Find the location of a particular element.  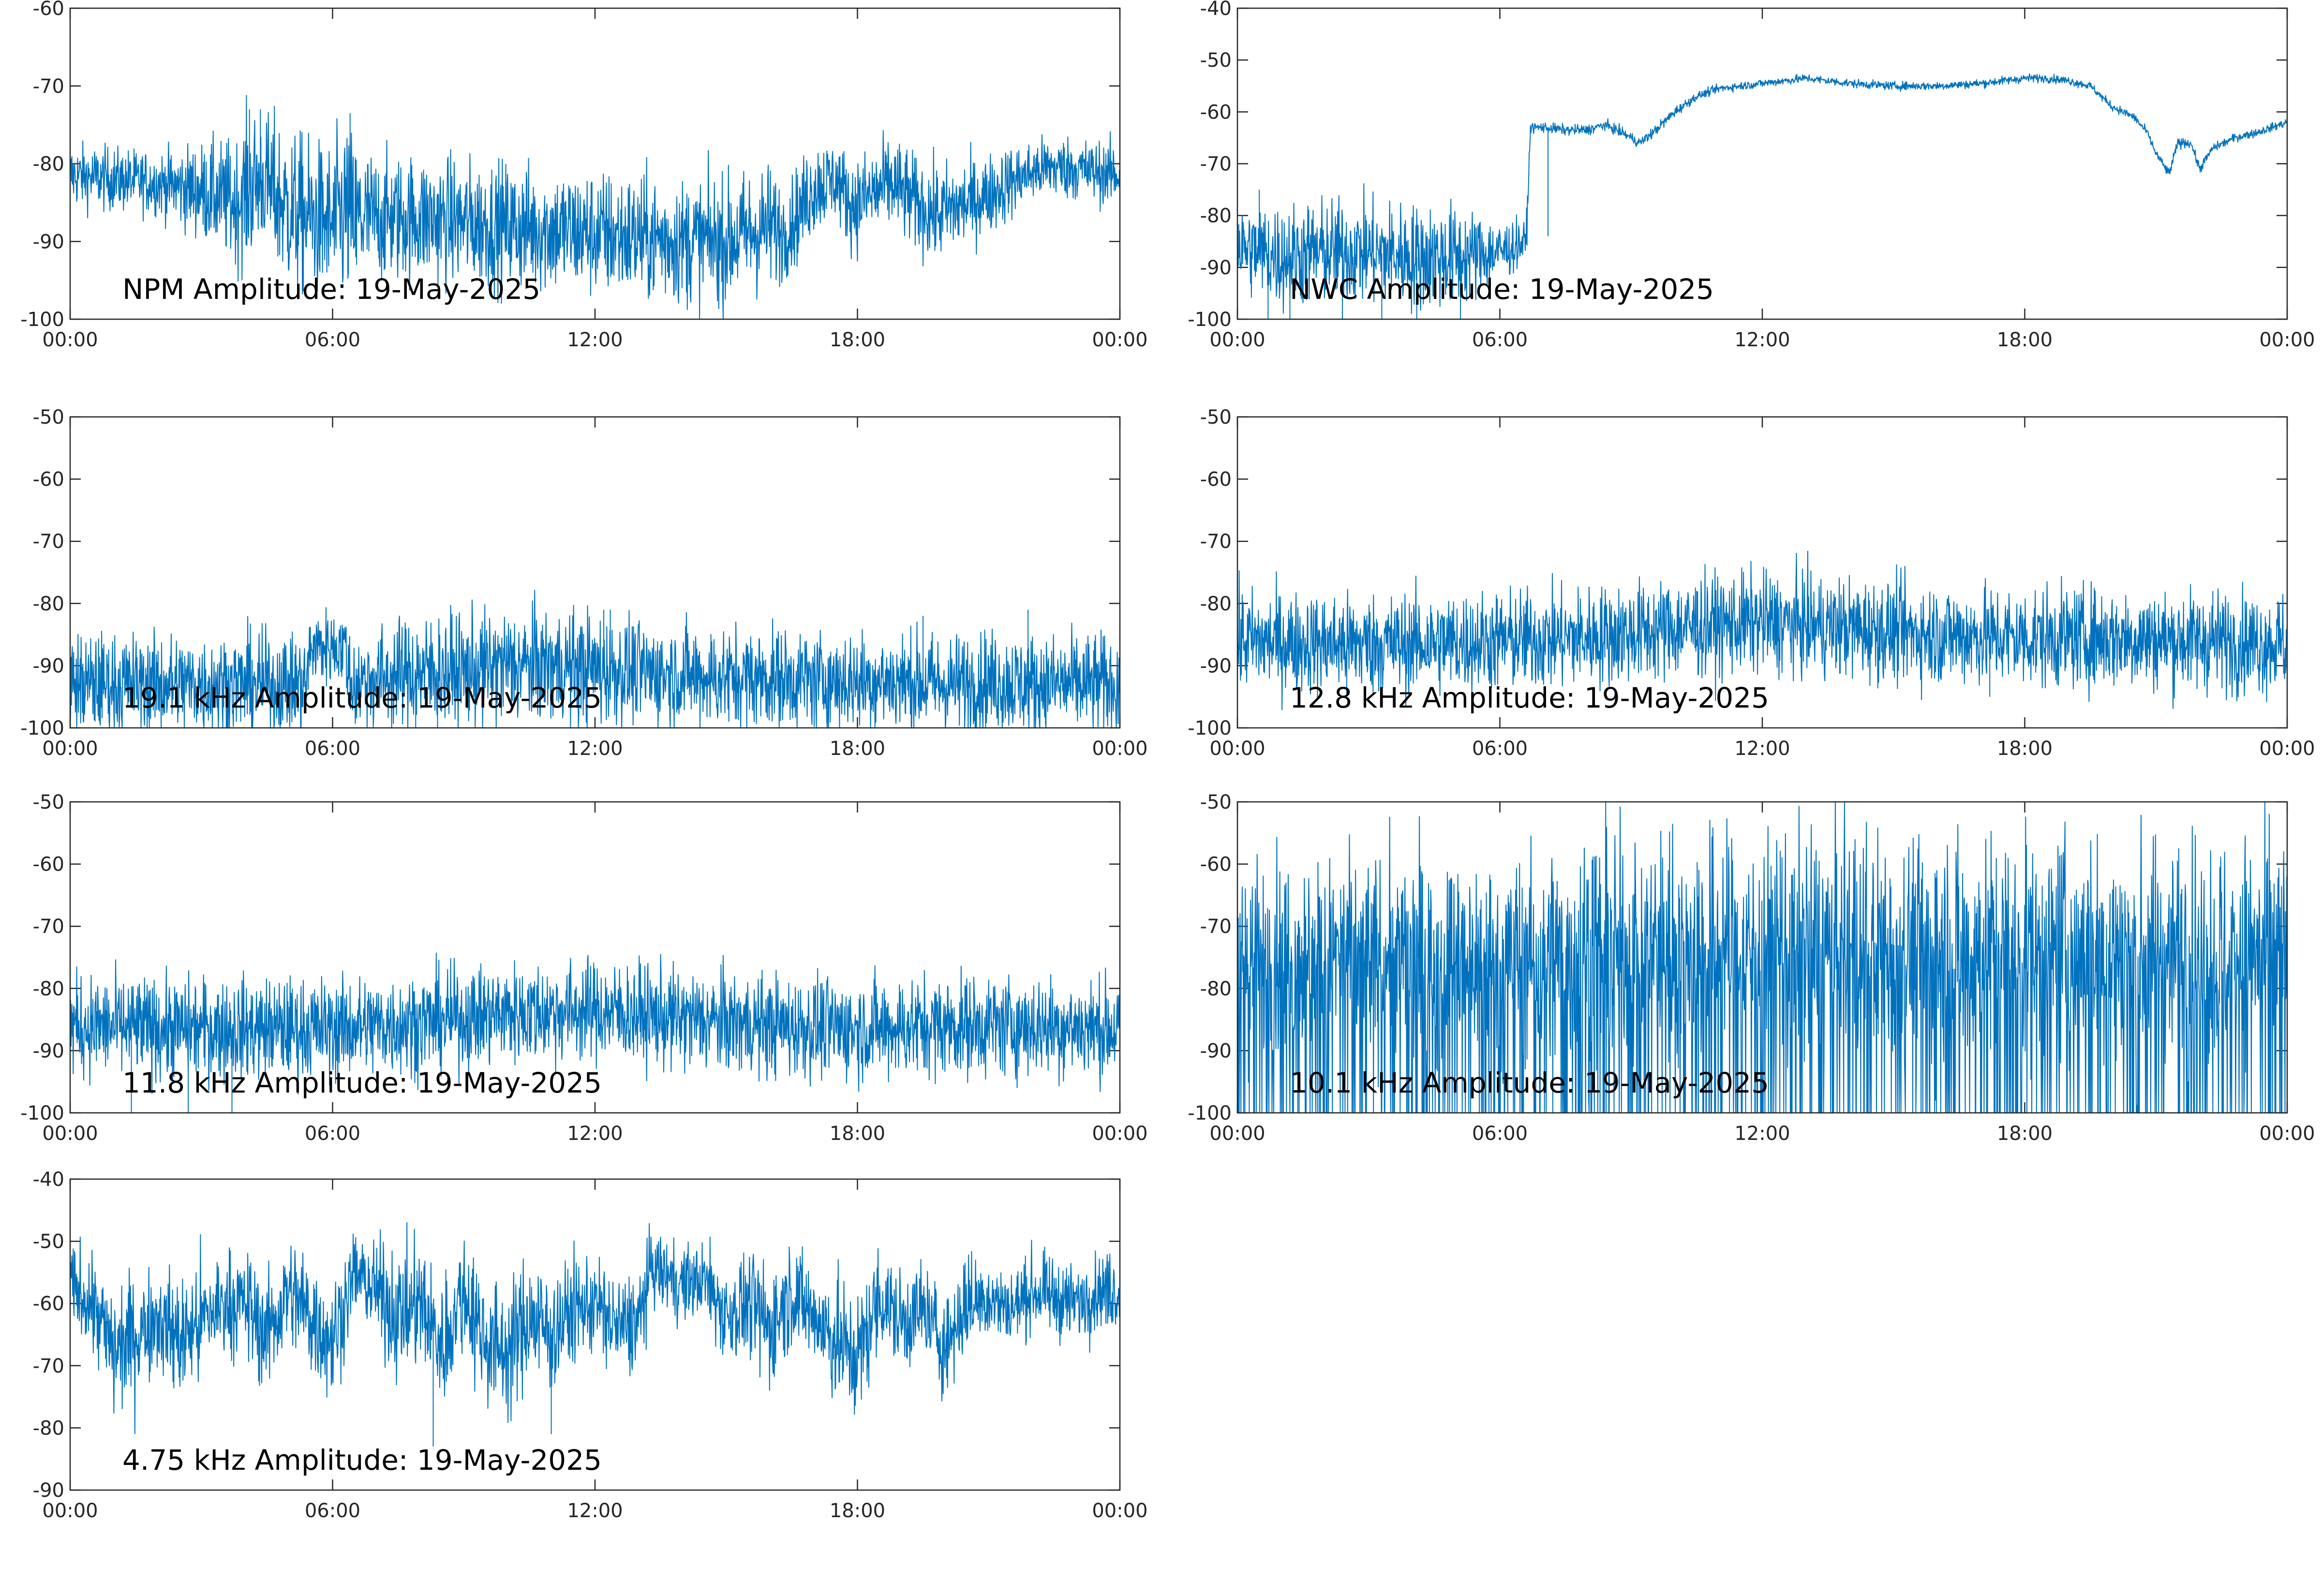

panel-12-8-khz-trace is located at coordinates (1762, 630).